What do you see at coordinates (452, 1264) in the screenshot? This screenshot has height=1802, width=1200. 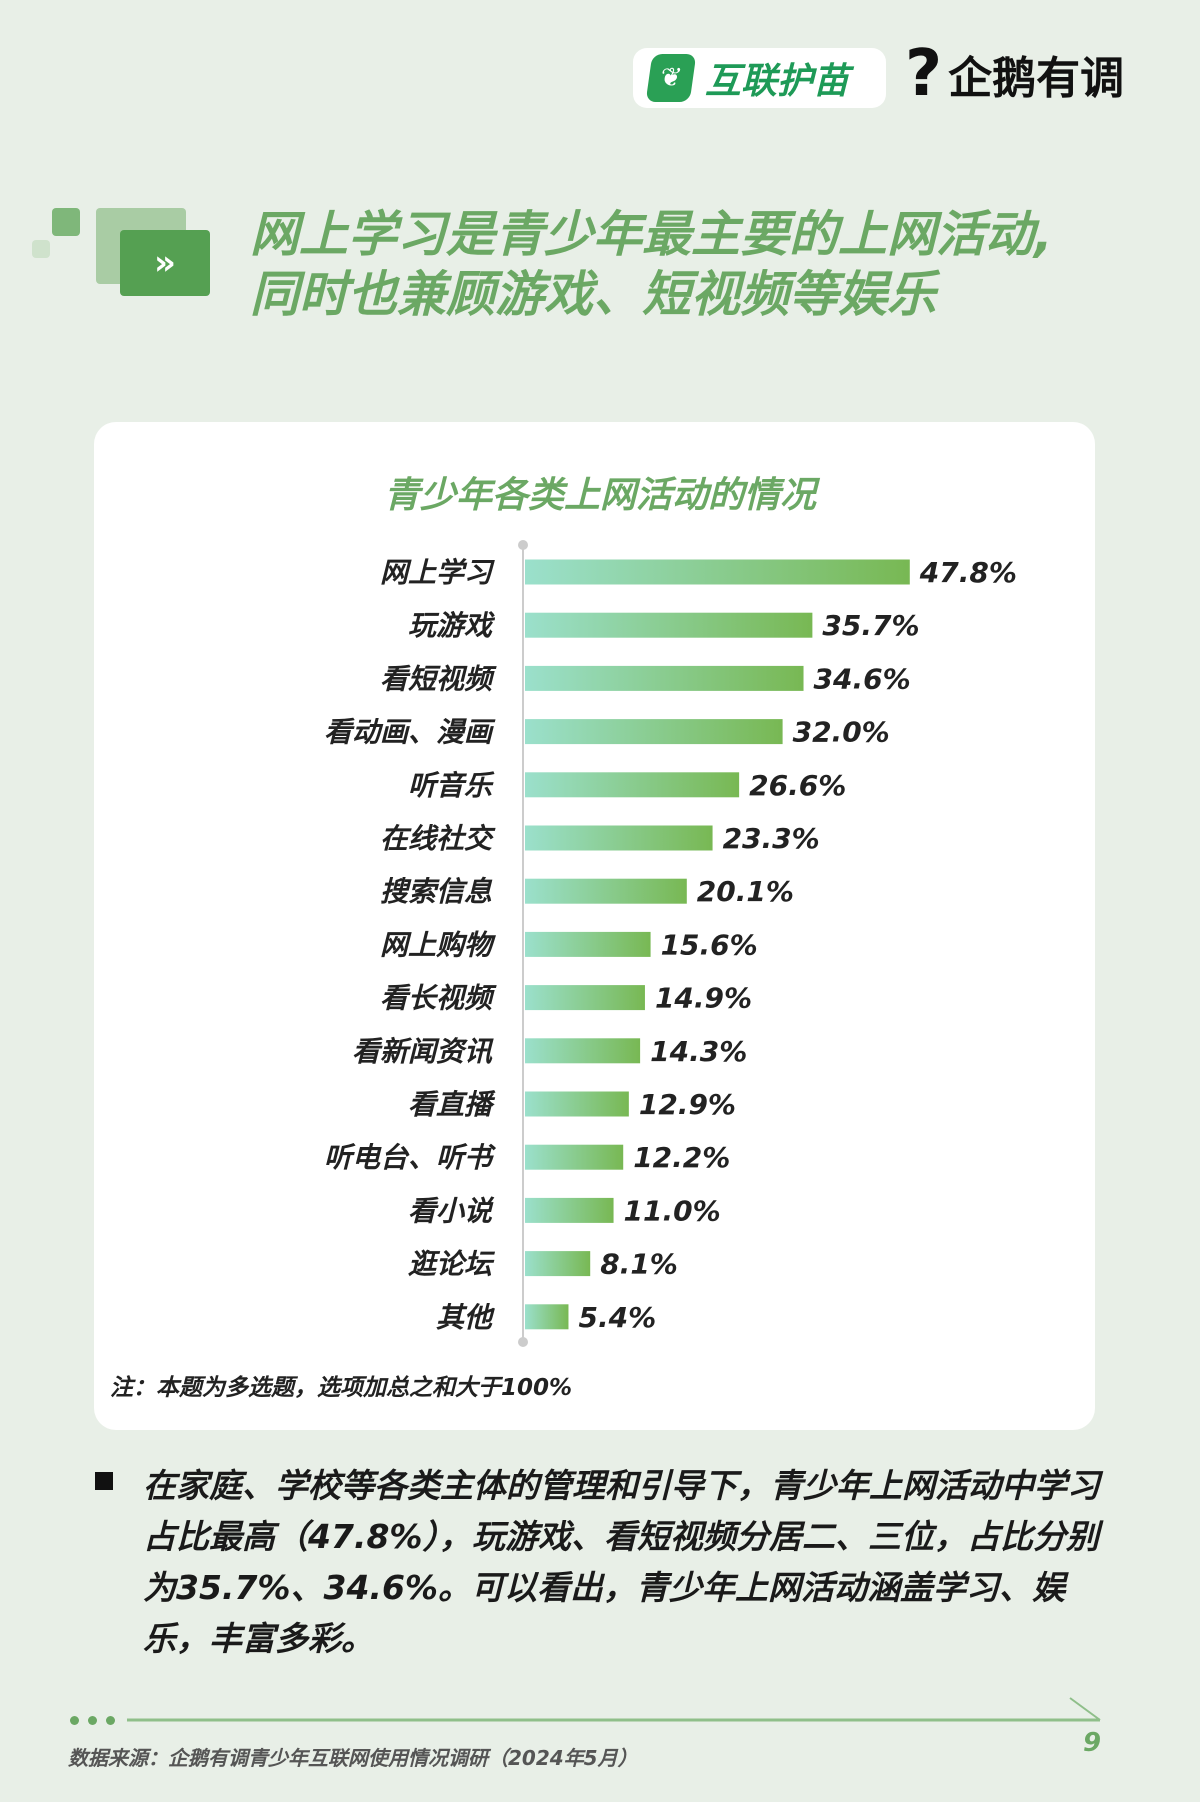 I see `category-label: 逛论坛` at bounding box center [452, 1264].